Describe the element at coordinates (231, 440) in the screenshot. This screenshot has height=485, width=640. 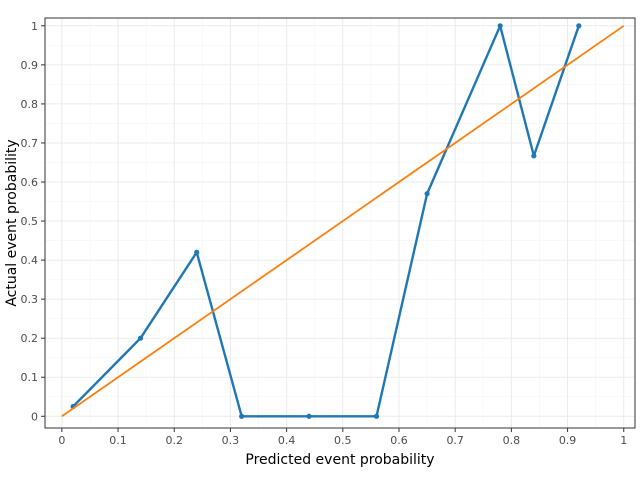
I see `x-tick-label: 0.3` at that location.